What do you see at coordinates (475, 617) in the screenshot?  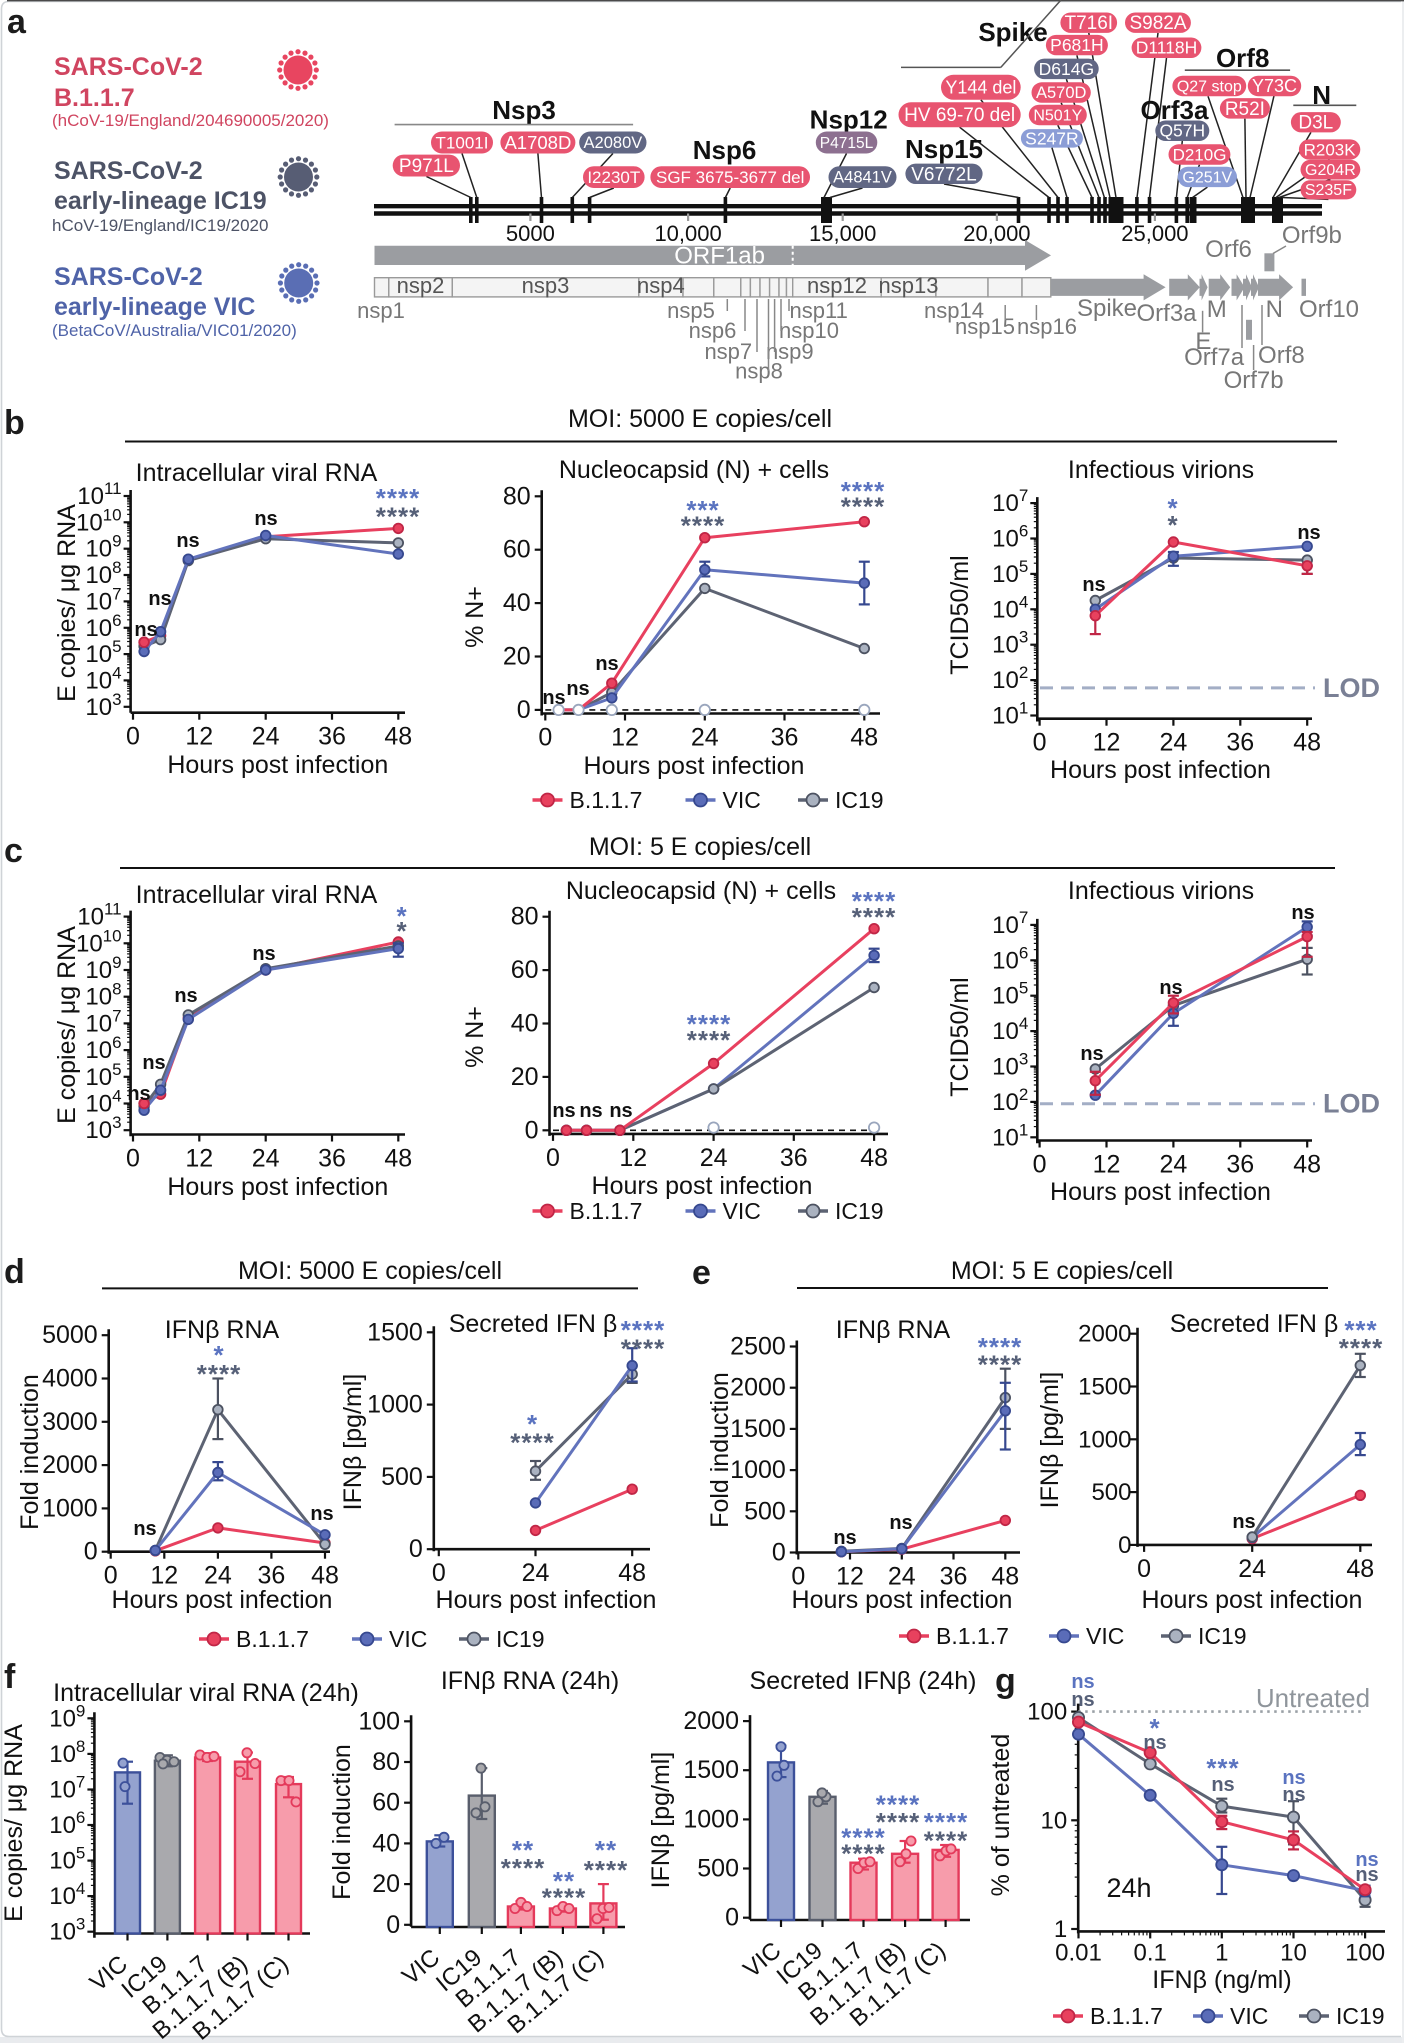 I see `svg-text: % N+` at bounding box center [475, 617].